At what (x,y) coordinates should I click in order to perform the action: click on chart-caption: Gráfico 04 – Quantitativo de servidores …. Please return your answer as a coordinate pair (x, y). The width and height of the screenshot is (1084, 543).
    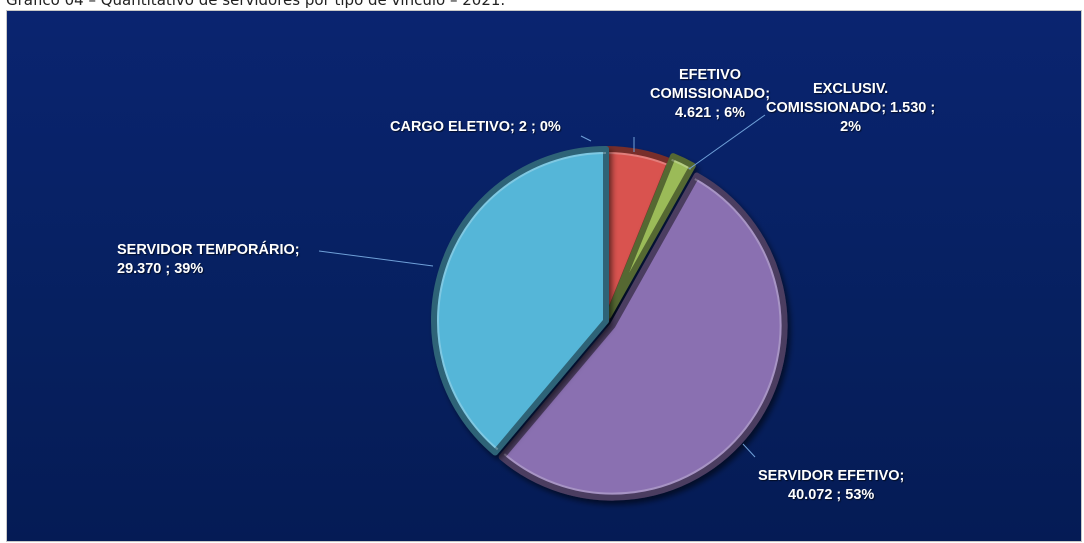
    Looking at the image, I should click on (256, 4).